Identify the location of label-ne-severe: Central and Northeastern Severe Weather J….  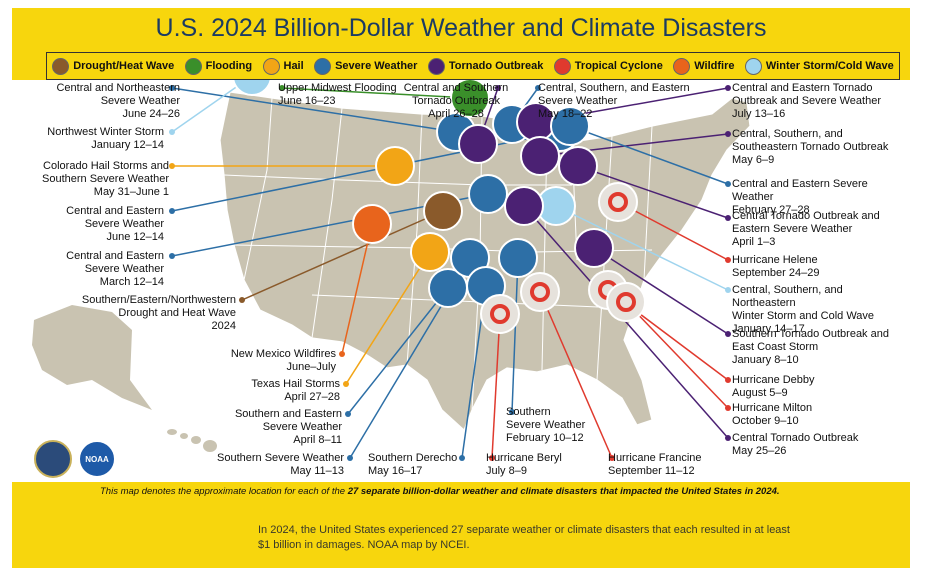
(118, 101).